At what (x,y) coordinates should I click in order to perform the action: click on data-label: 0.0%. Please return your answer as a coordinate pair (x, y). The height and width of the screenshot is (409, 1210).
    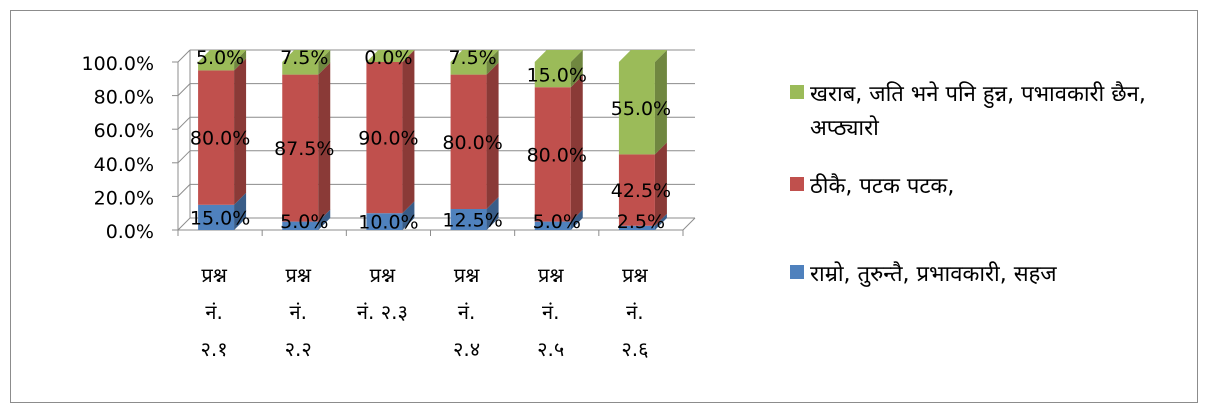
    Looking at the image, I should click on (388, 58).